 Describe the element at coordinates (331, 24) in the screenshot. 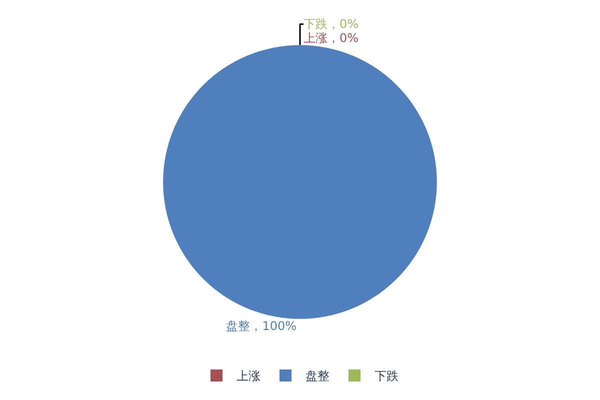

I see `text: 下跌，0%` at that location.